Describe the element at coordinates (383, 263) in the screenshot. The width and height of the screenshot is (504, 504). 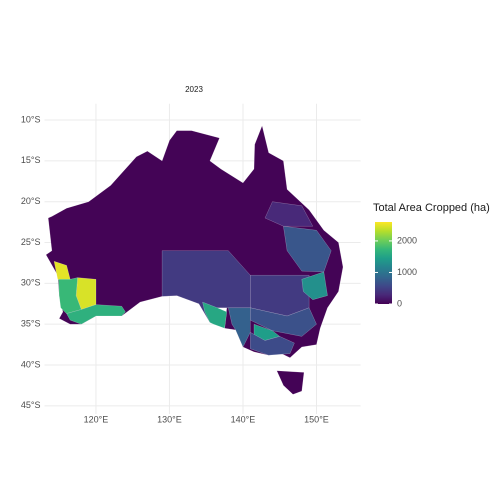
I see `colorbar` at that location.